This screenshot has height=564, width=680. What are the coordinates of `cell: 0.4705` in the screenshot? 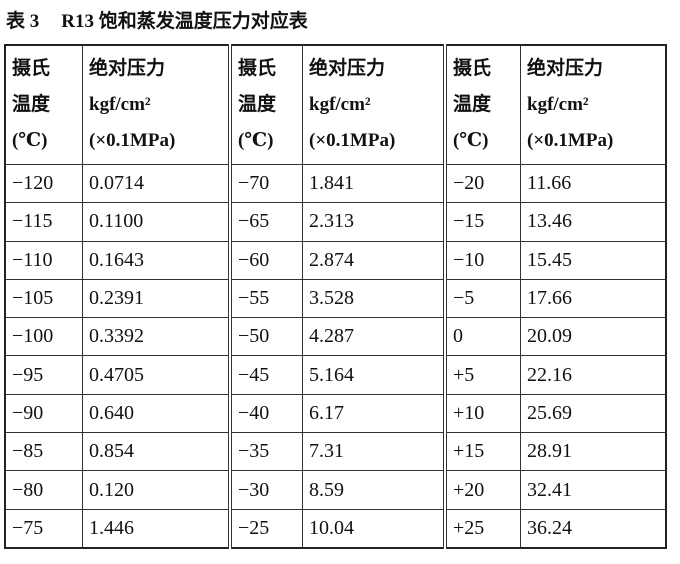 It's located at (156, 375).